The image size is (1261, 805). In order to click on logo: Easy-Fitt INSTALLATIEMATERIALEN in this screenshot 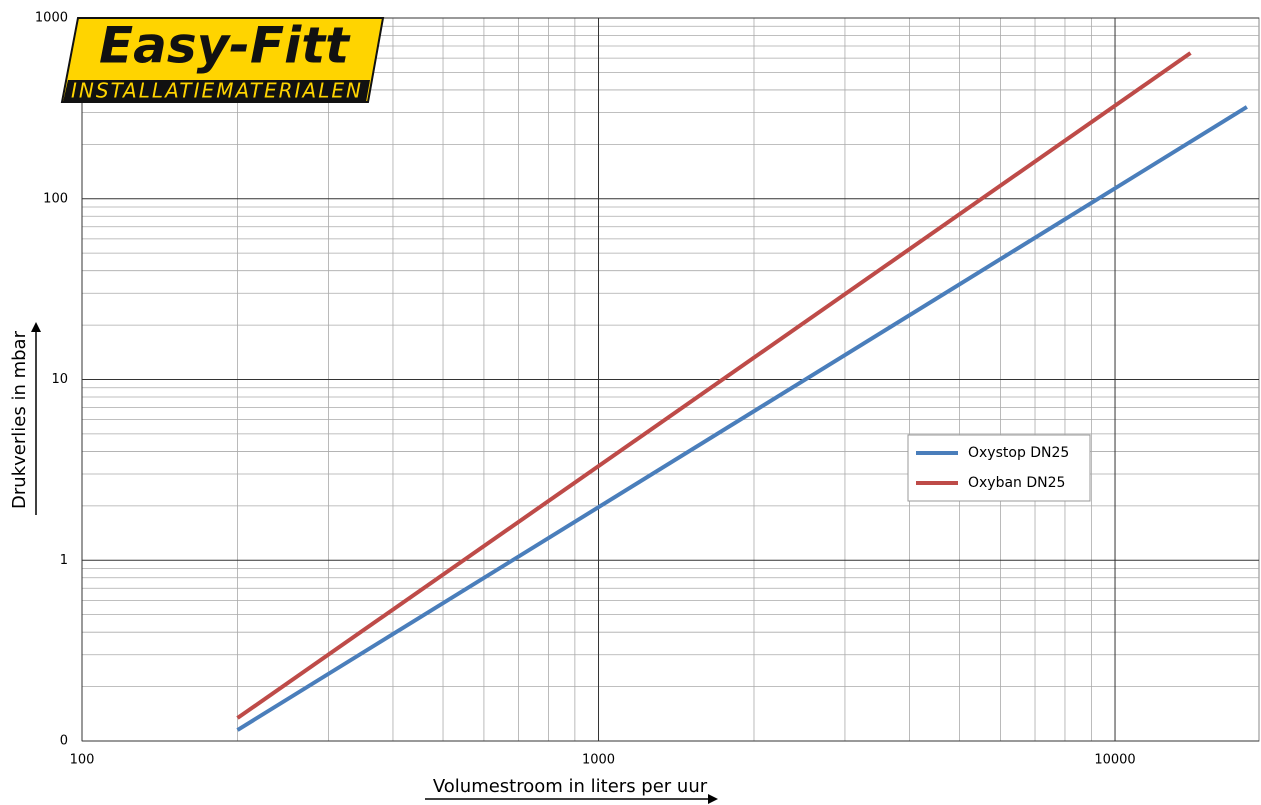, I will do `click(222, 60)`.